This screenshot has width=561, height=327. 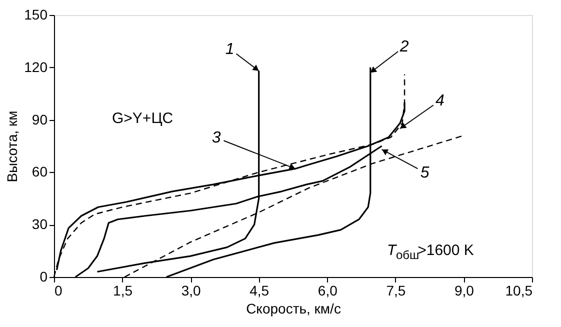 I want to click on y-tick-label: 60, so click(x=40, y=172).